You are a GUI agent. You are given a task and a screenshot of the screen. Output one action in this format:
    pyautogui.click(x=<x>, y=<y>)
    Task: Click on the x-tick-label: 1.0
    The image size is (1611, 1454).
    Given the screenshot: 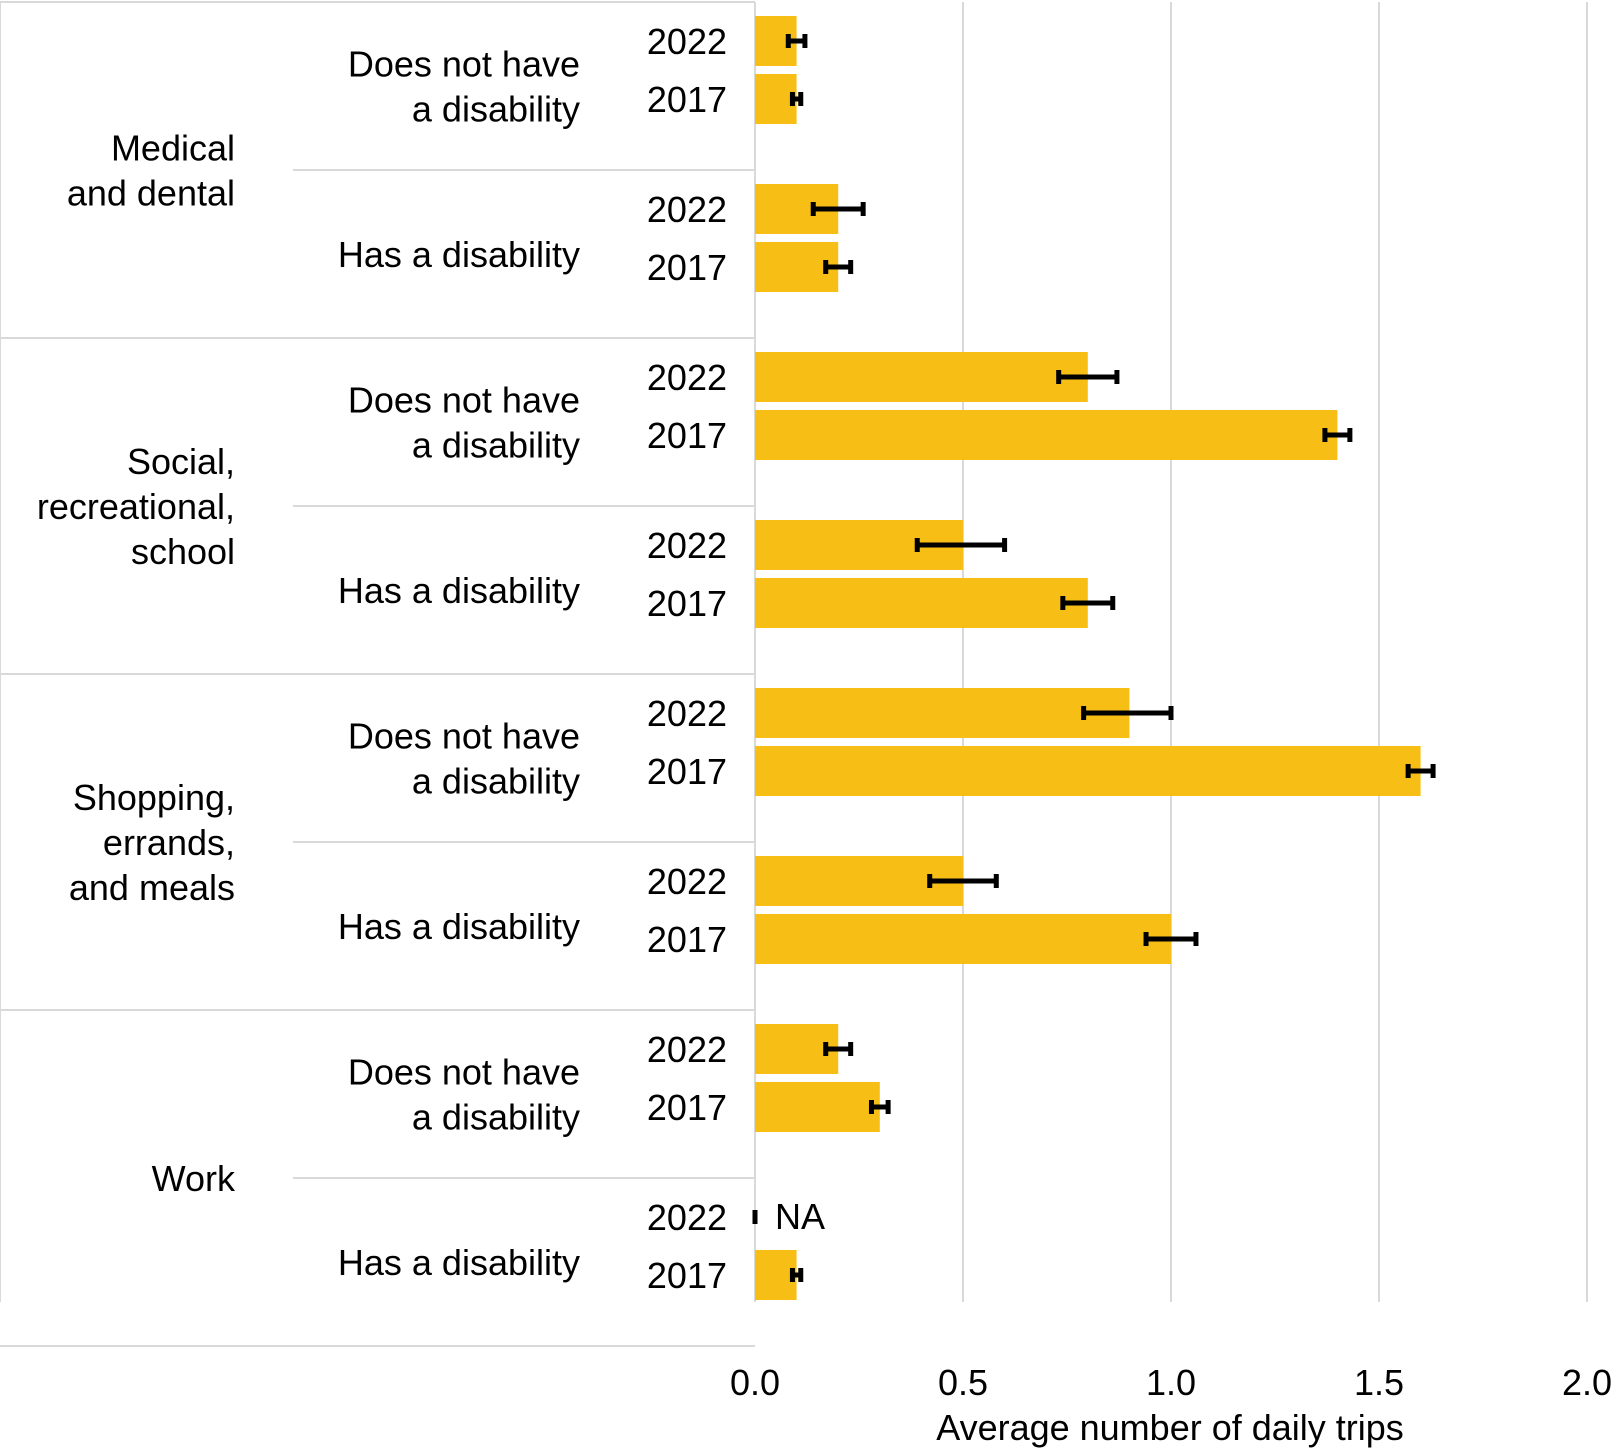 What is the action you would take?
    pyautogui.click(x=1171, y=1382)
    